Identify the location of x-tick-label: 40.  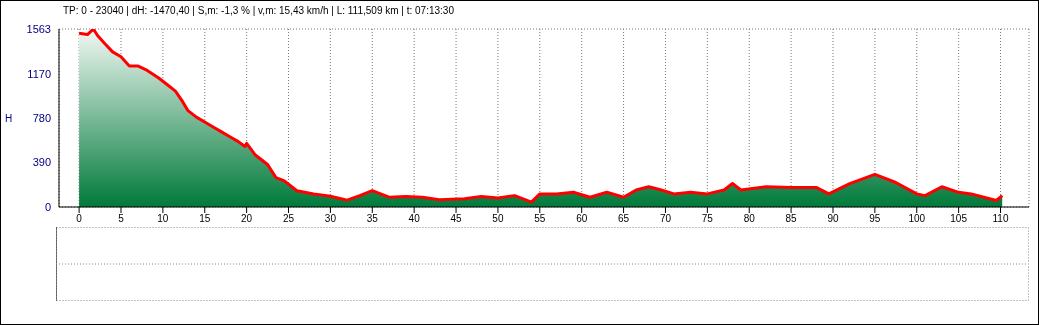
(414, 219).